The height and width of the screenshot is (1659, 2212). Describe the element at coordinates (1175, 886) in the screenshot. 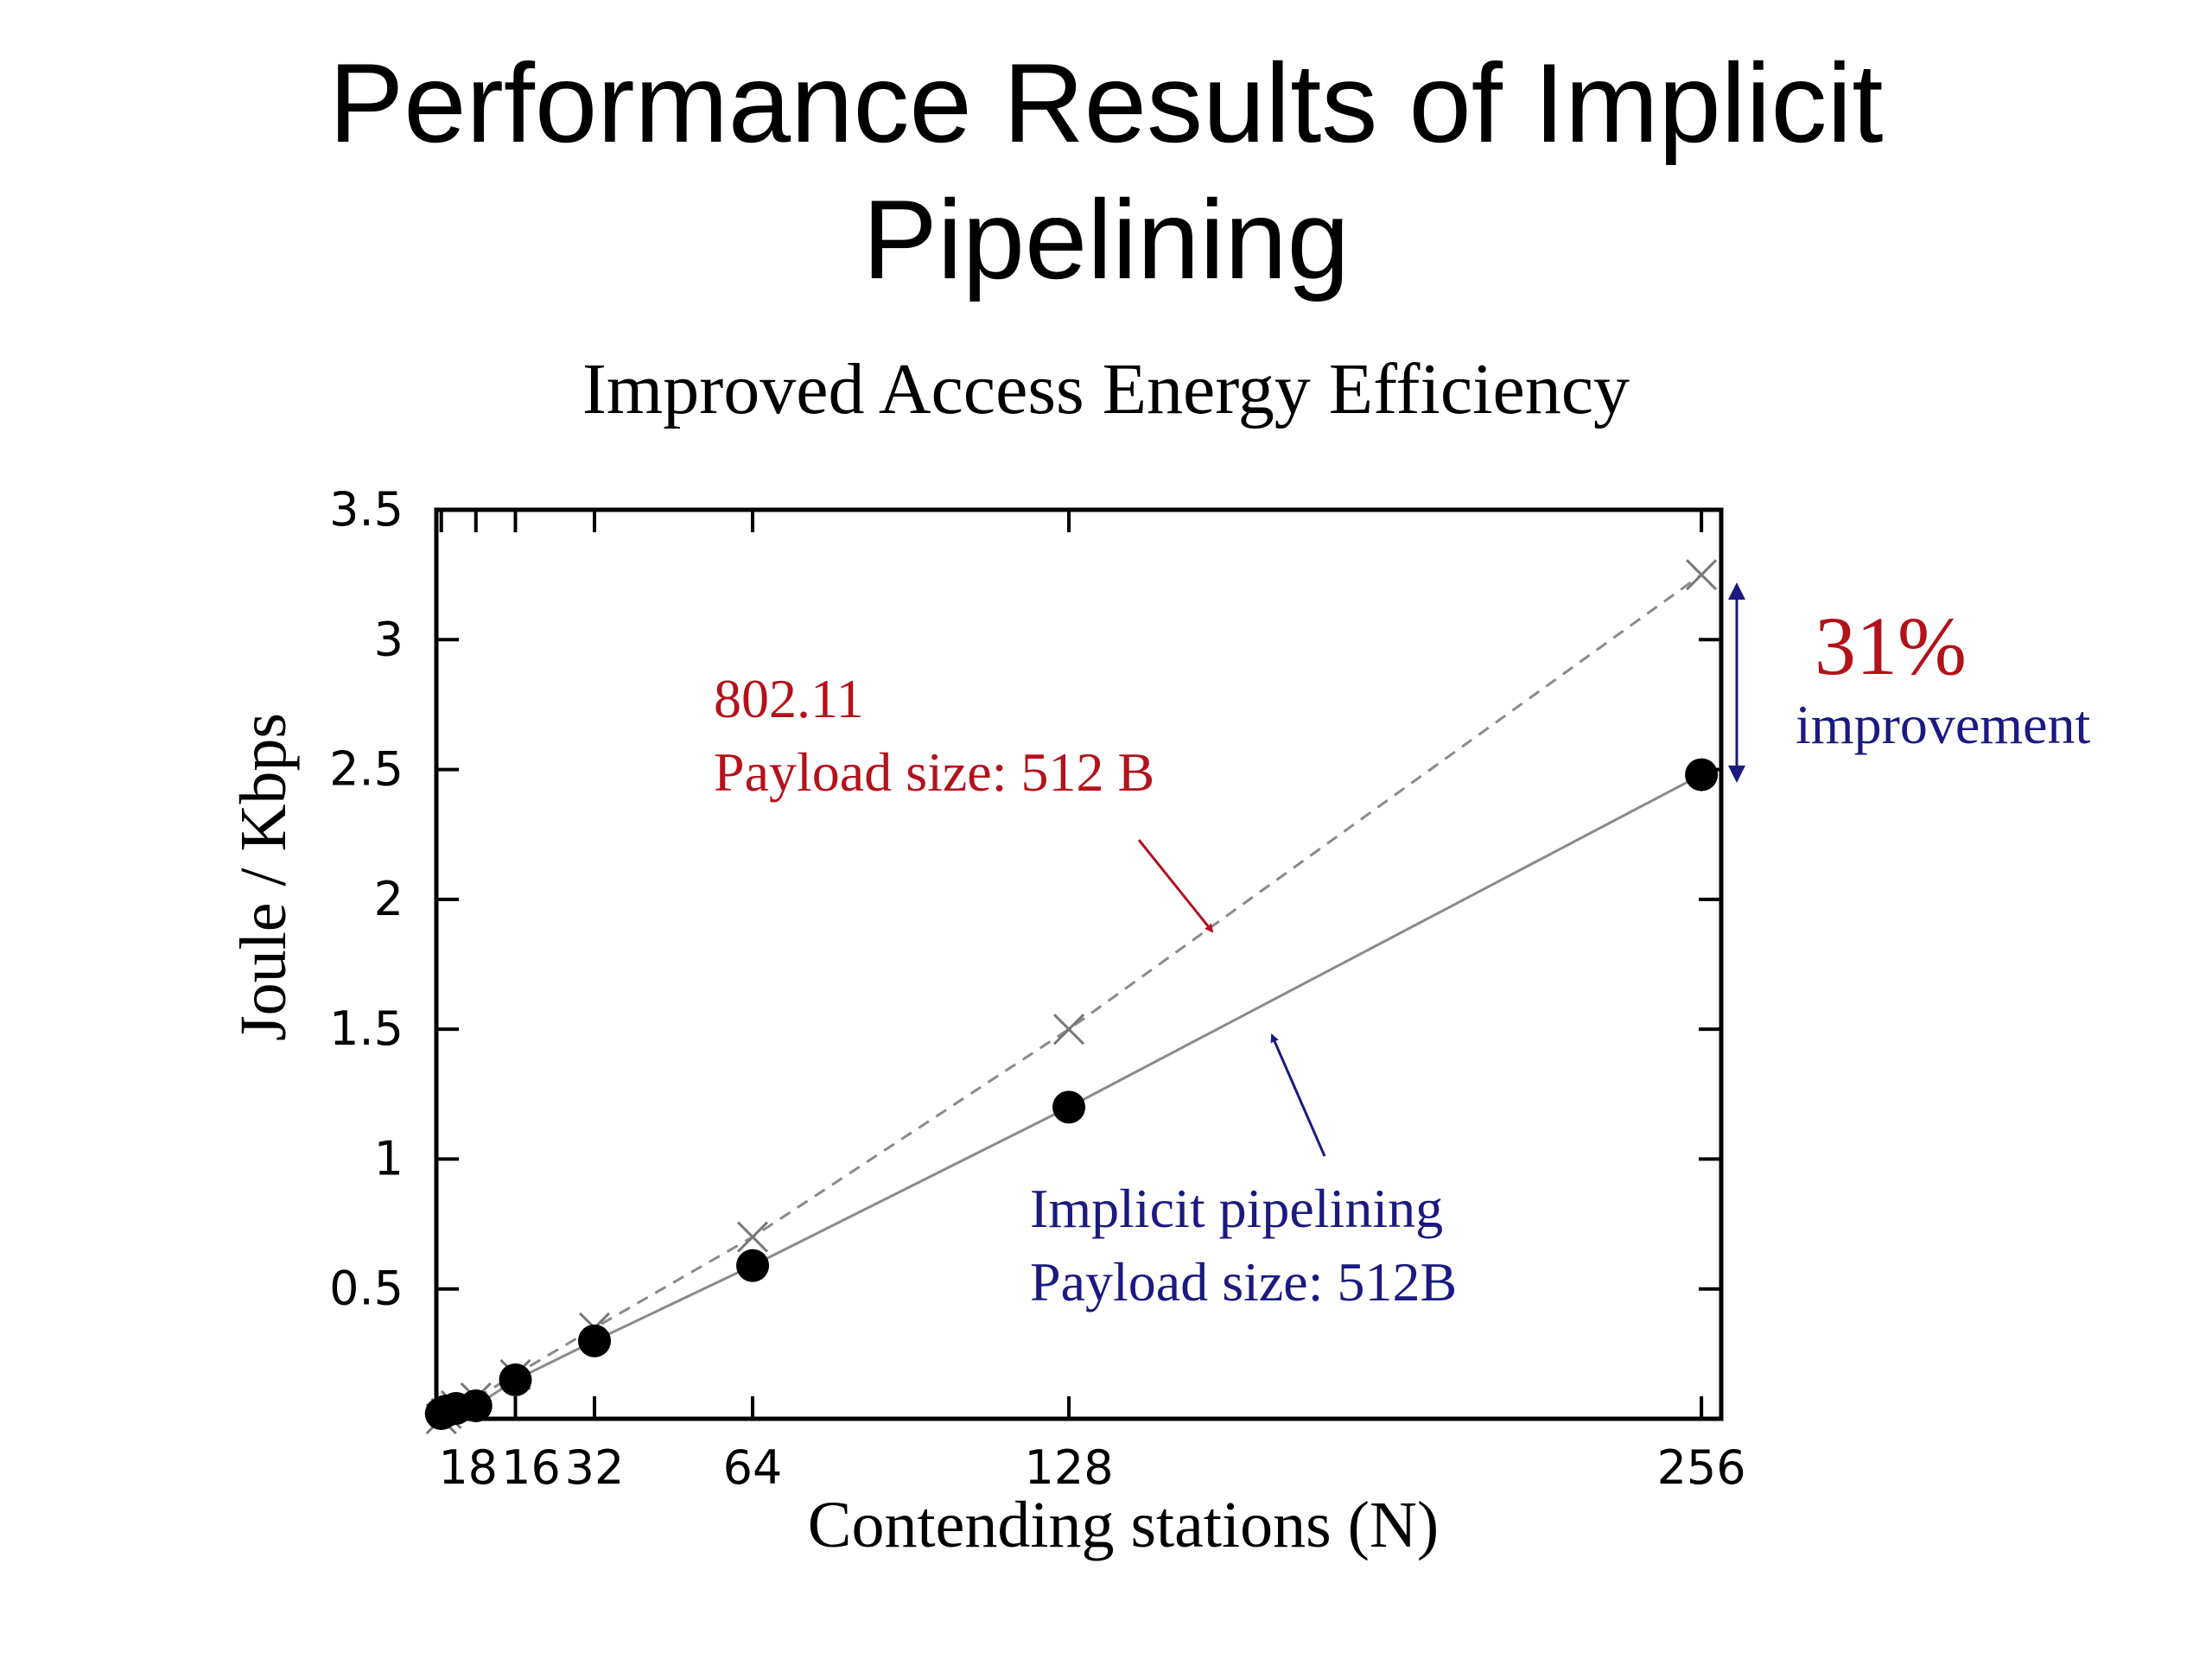

I see `series1-annotation-arrow` at that location.